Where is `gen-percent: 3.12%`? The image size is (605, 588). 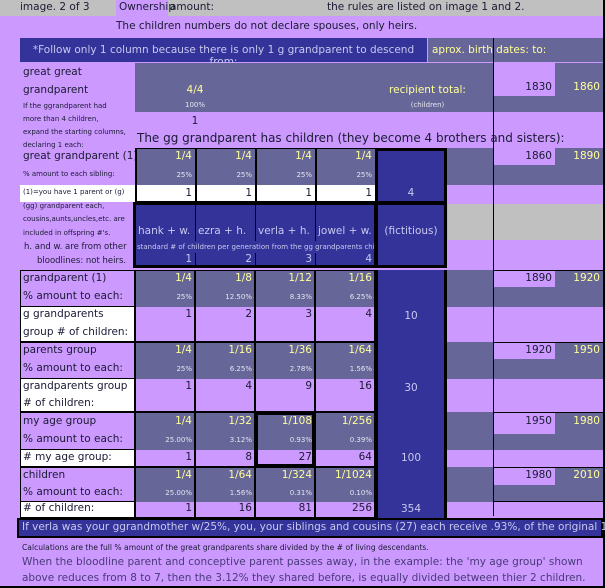
gen-percent: 3.12% is located at coordinates (240, 440).